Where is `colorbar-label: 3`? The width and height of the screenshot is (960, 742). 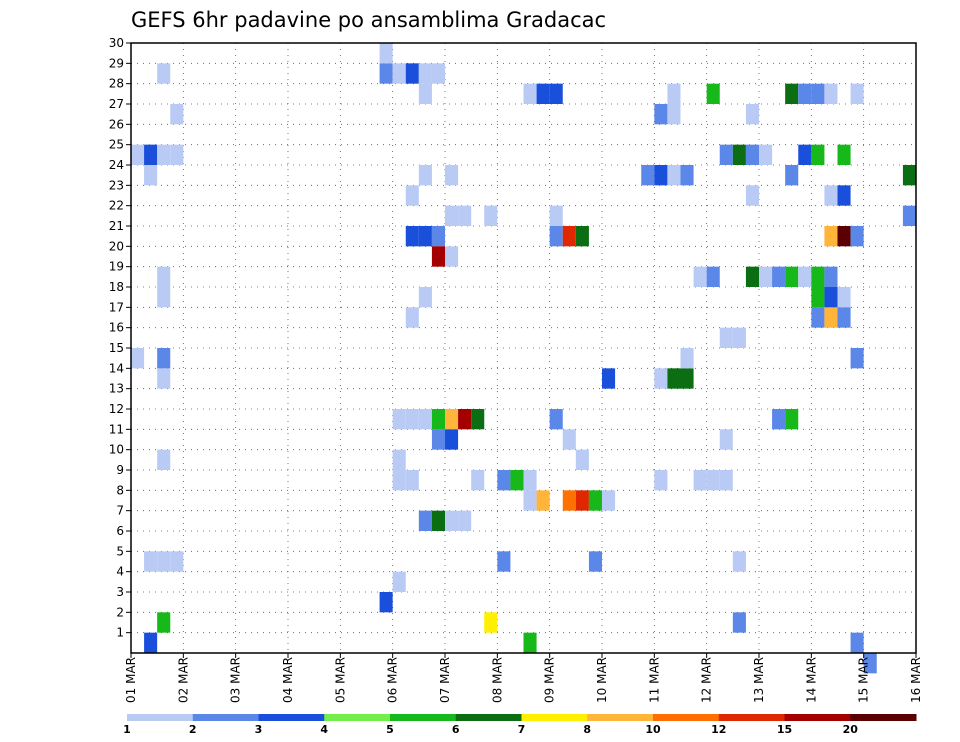
colorbar-label: 3 is located at coordinates (259, 729).